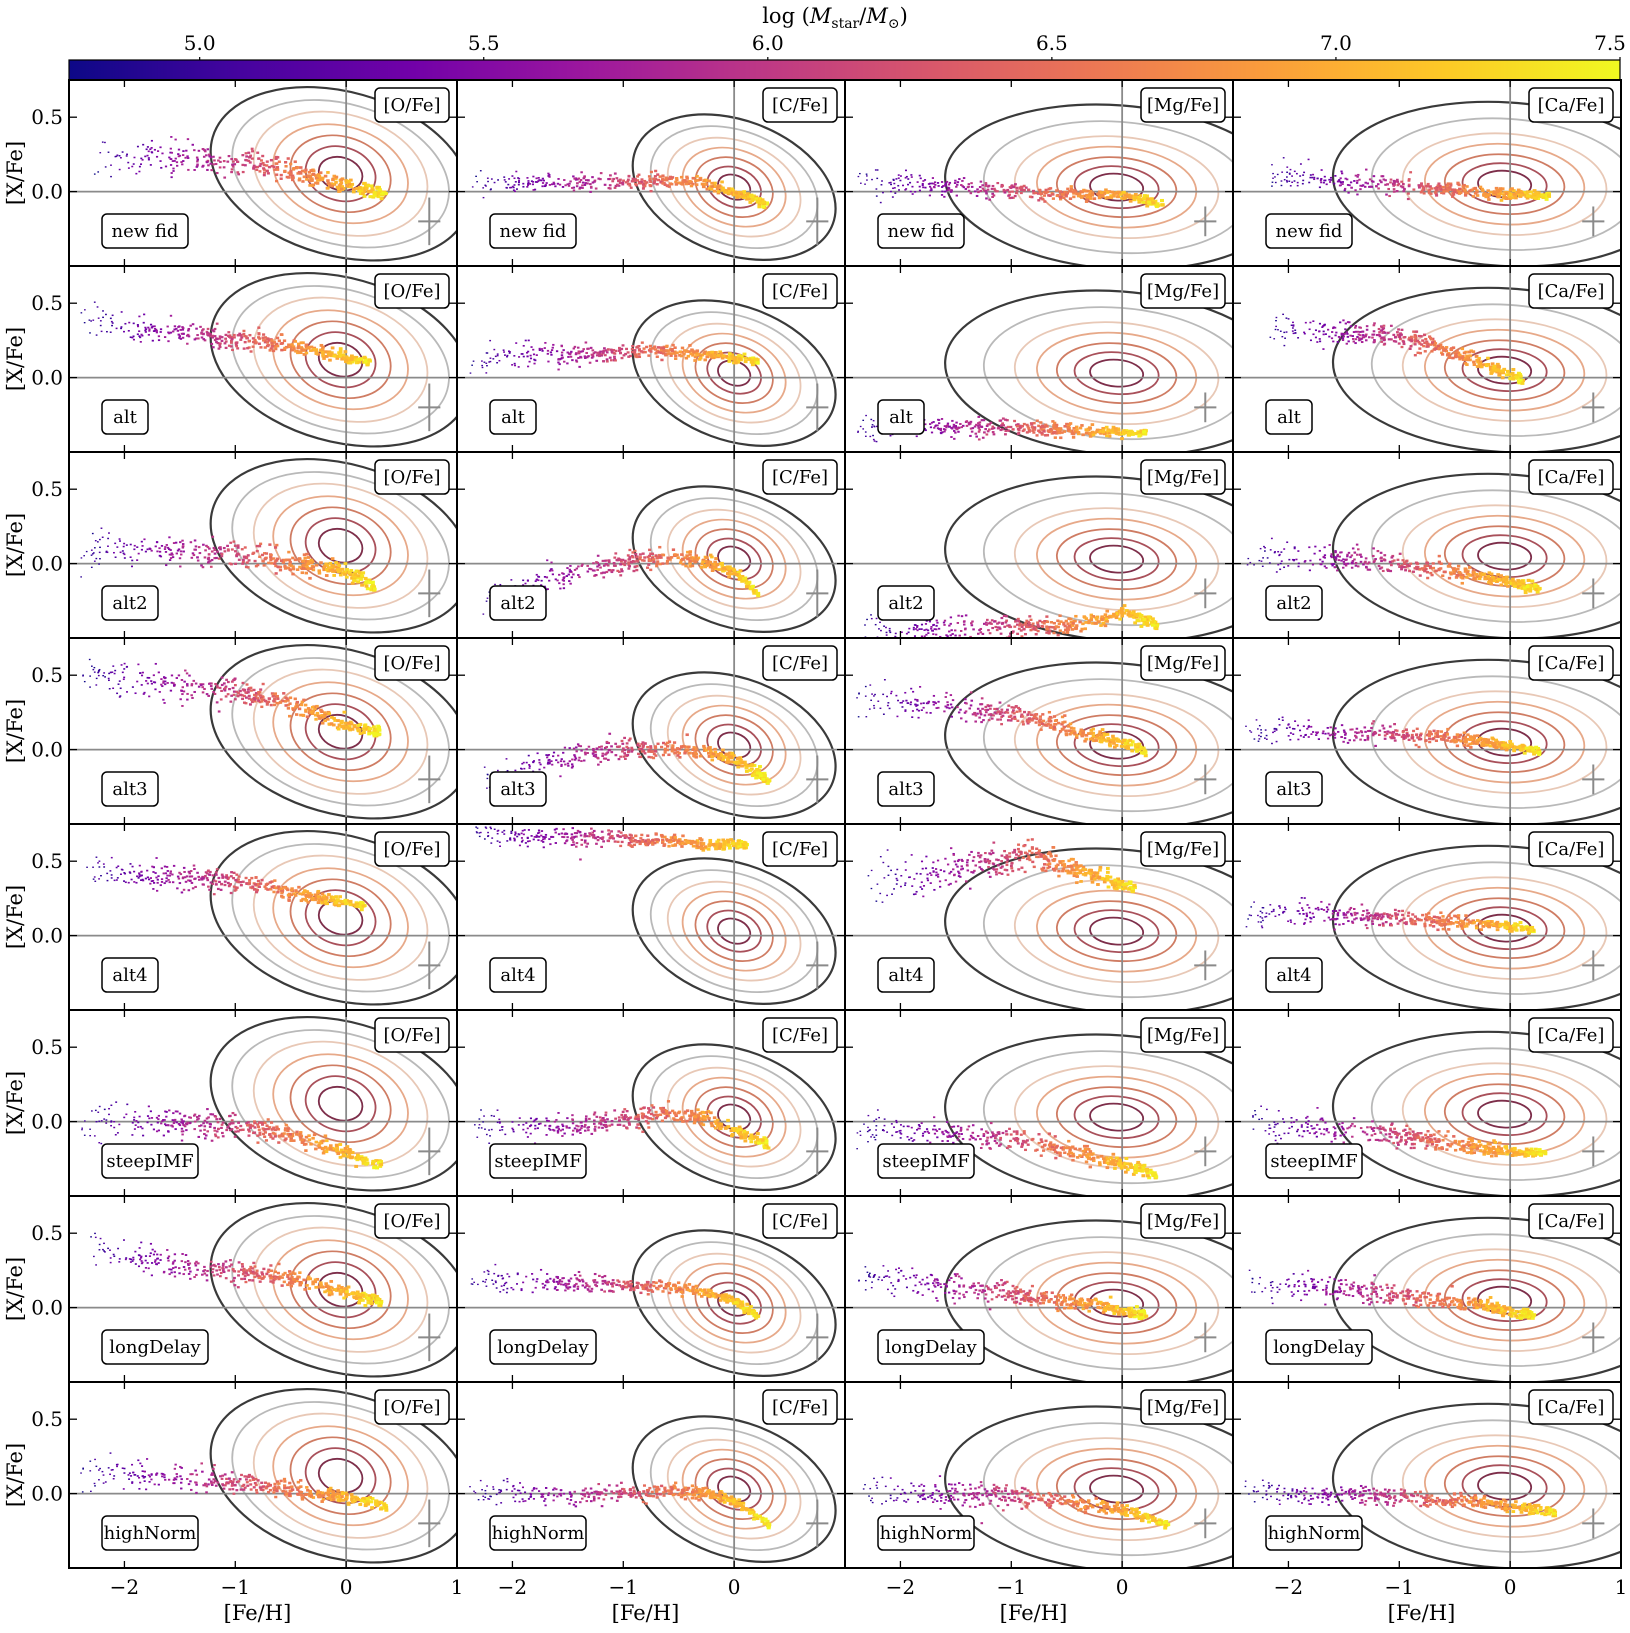 The height and width of the screenshot is (1633, 1630). What do you see at coordinates (1116, 187) in the screenshot?
I see `observed-contour` at bounding box center [1116, 187].